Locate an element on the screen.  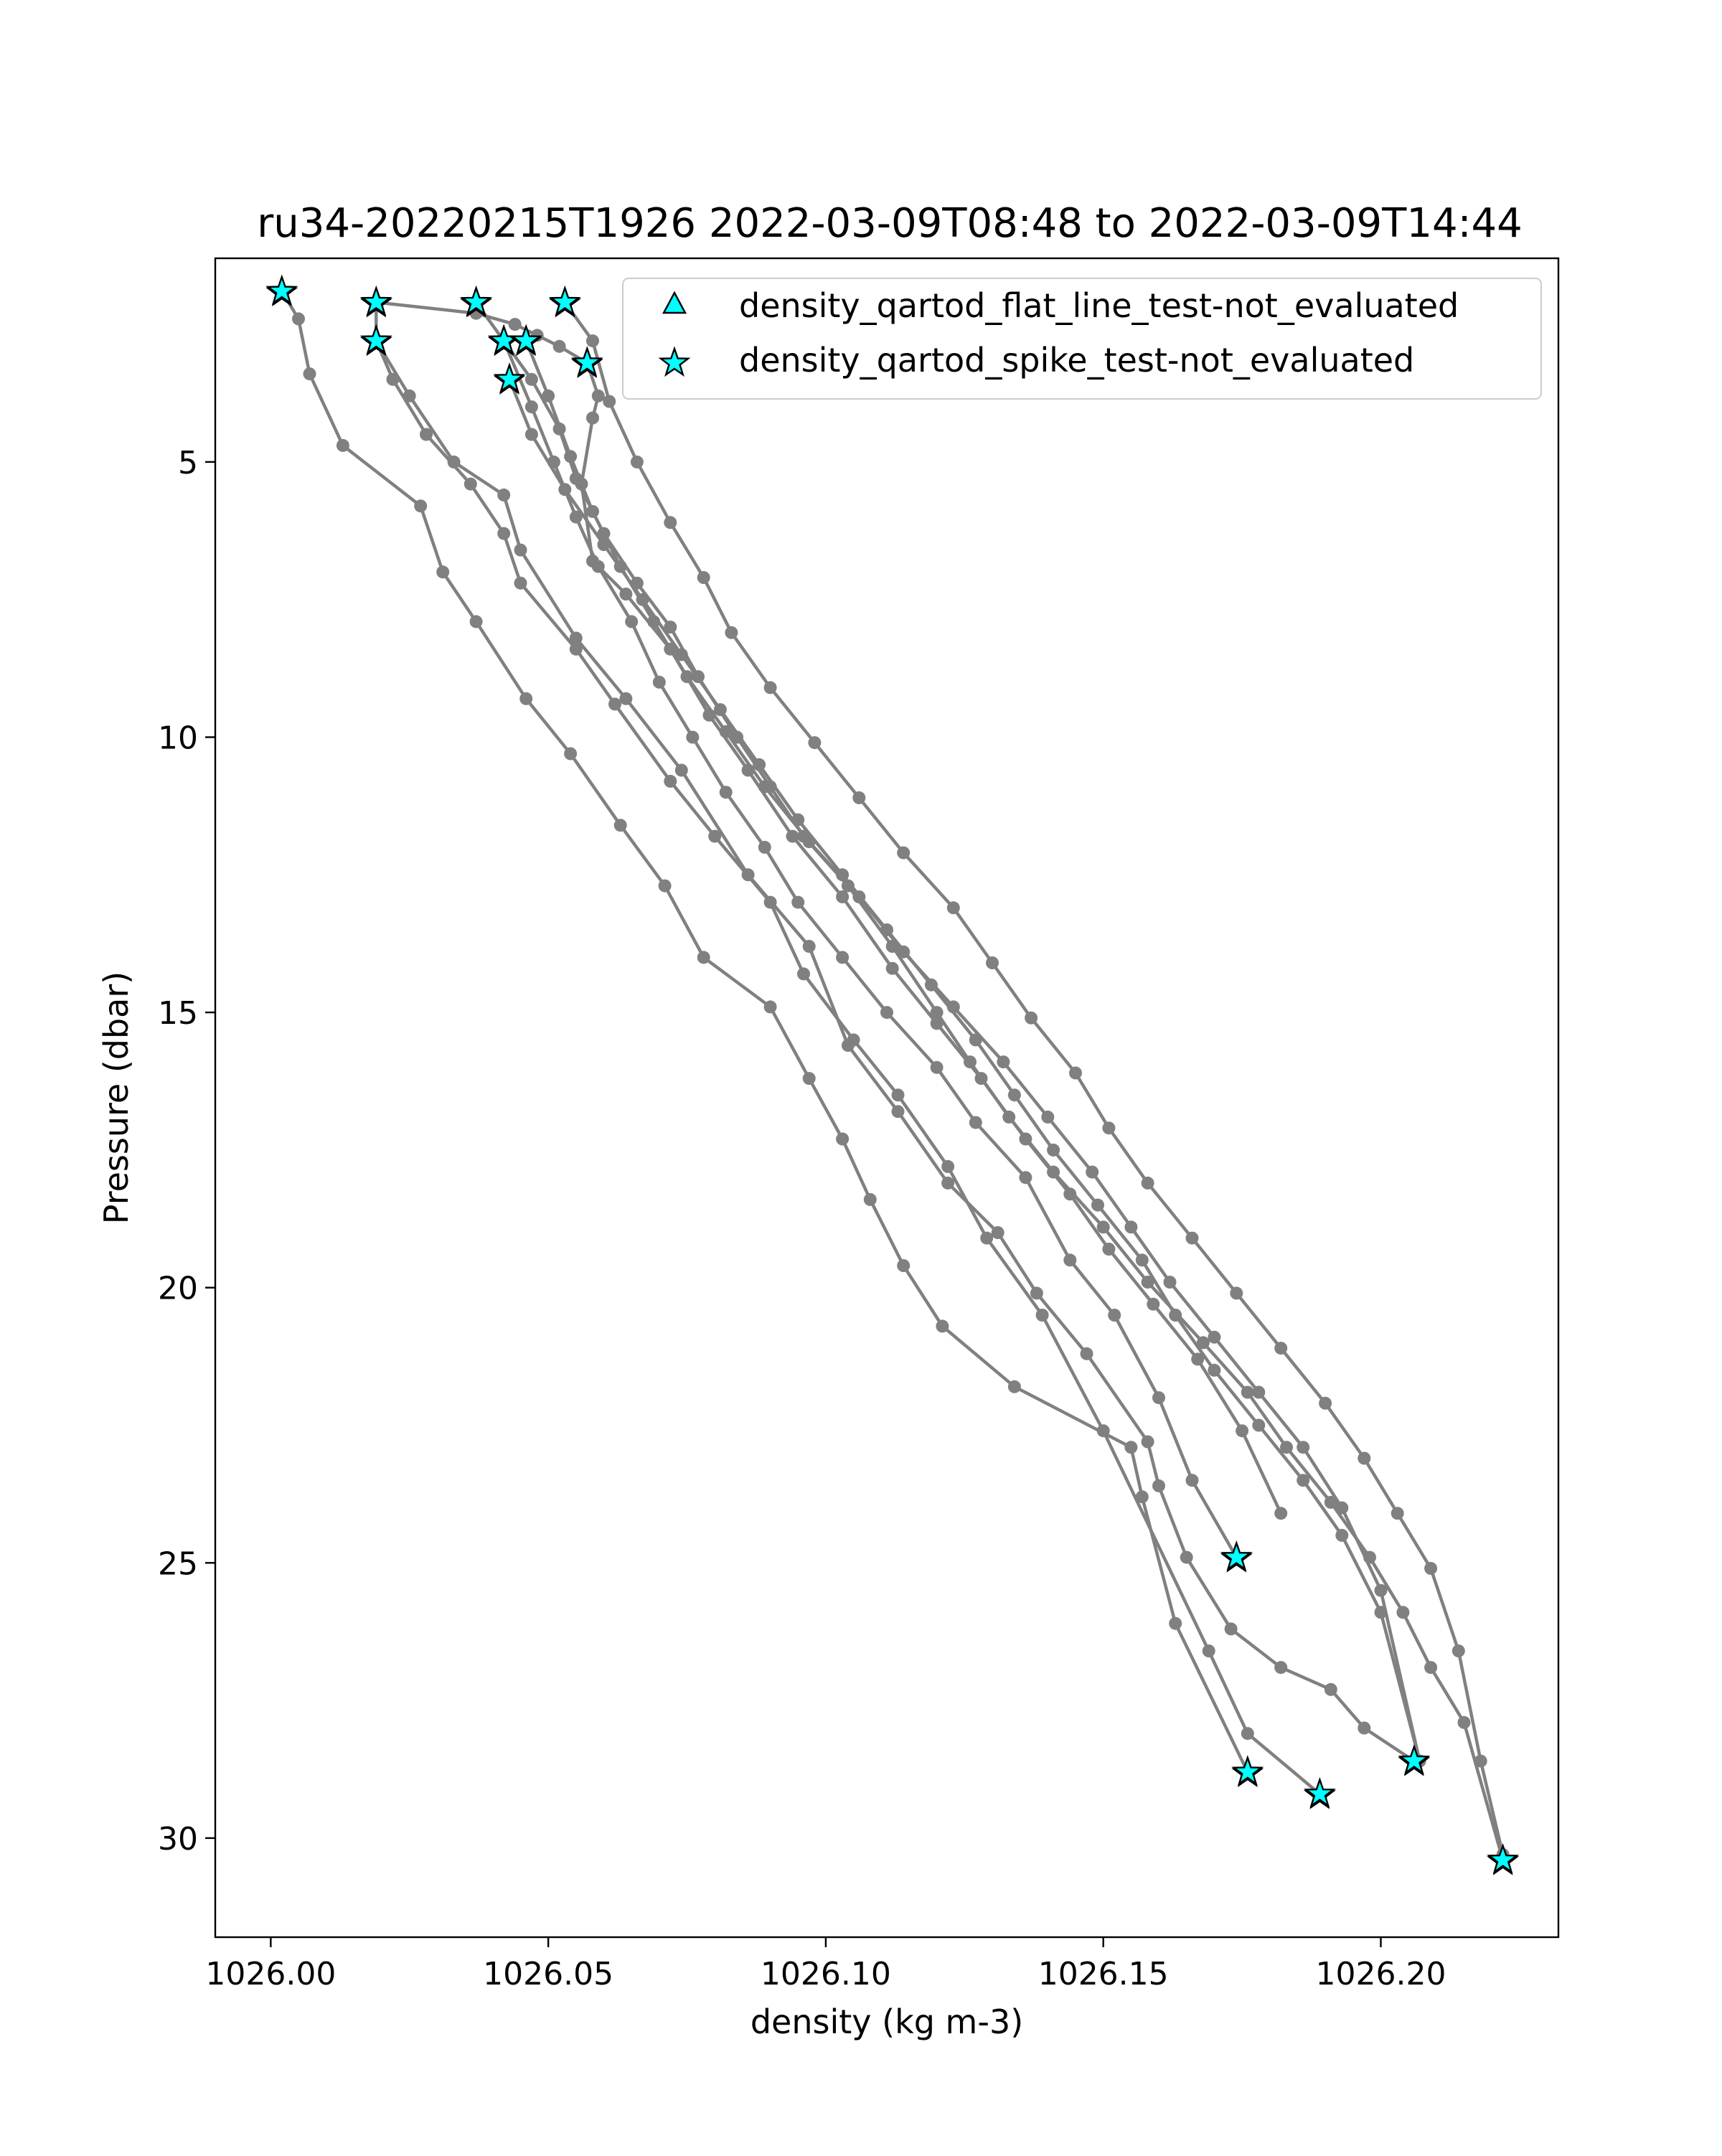
legend-box is located at coordinates (1082, 339).